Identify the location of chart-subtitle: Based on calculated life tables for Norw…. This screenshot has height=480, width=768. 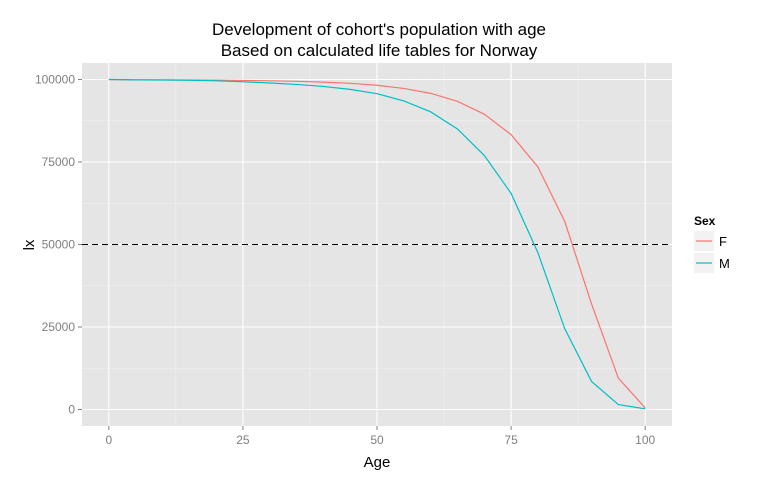
(379, 50).